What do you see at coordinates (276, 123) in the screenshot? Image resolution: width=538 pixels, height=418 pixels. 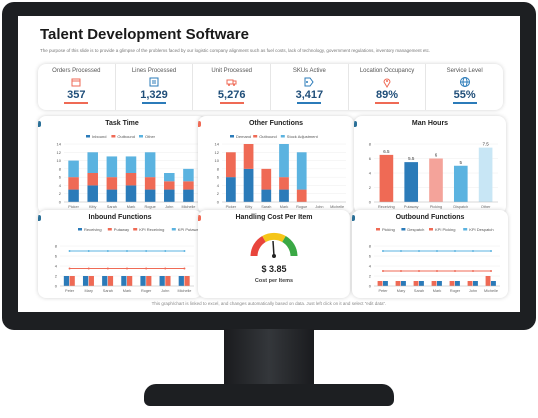 I see `panel-title: Other Functions` at bounding box center [276, 123].